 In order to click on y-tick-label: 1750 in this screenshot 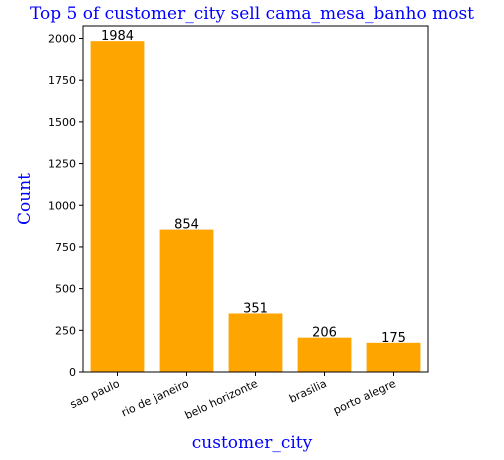, I will do `click(62, 80)`.